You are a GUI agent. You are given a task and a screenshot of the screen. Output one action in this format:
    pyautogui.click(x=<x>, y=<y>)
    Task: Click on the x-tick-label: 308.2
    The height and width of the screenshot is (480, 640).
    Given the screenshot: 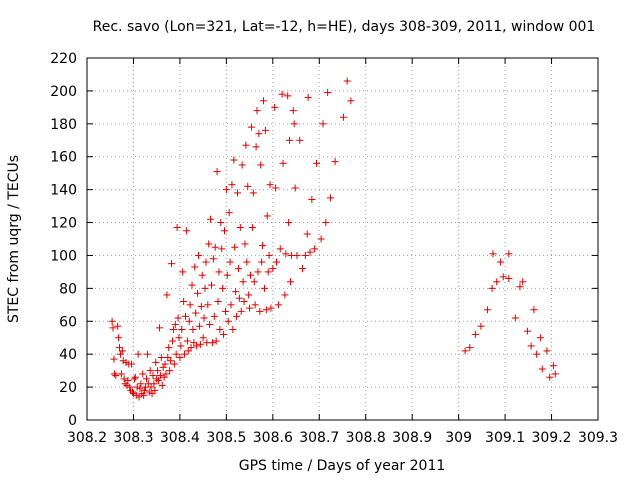 What is the action you would take?
    pyautogui.click(x=87, y=438)
    